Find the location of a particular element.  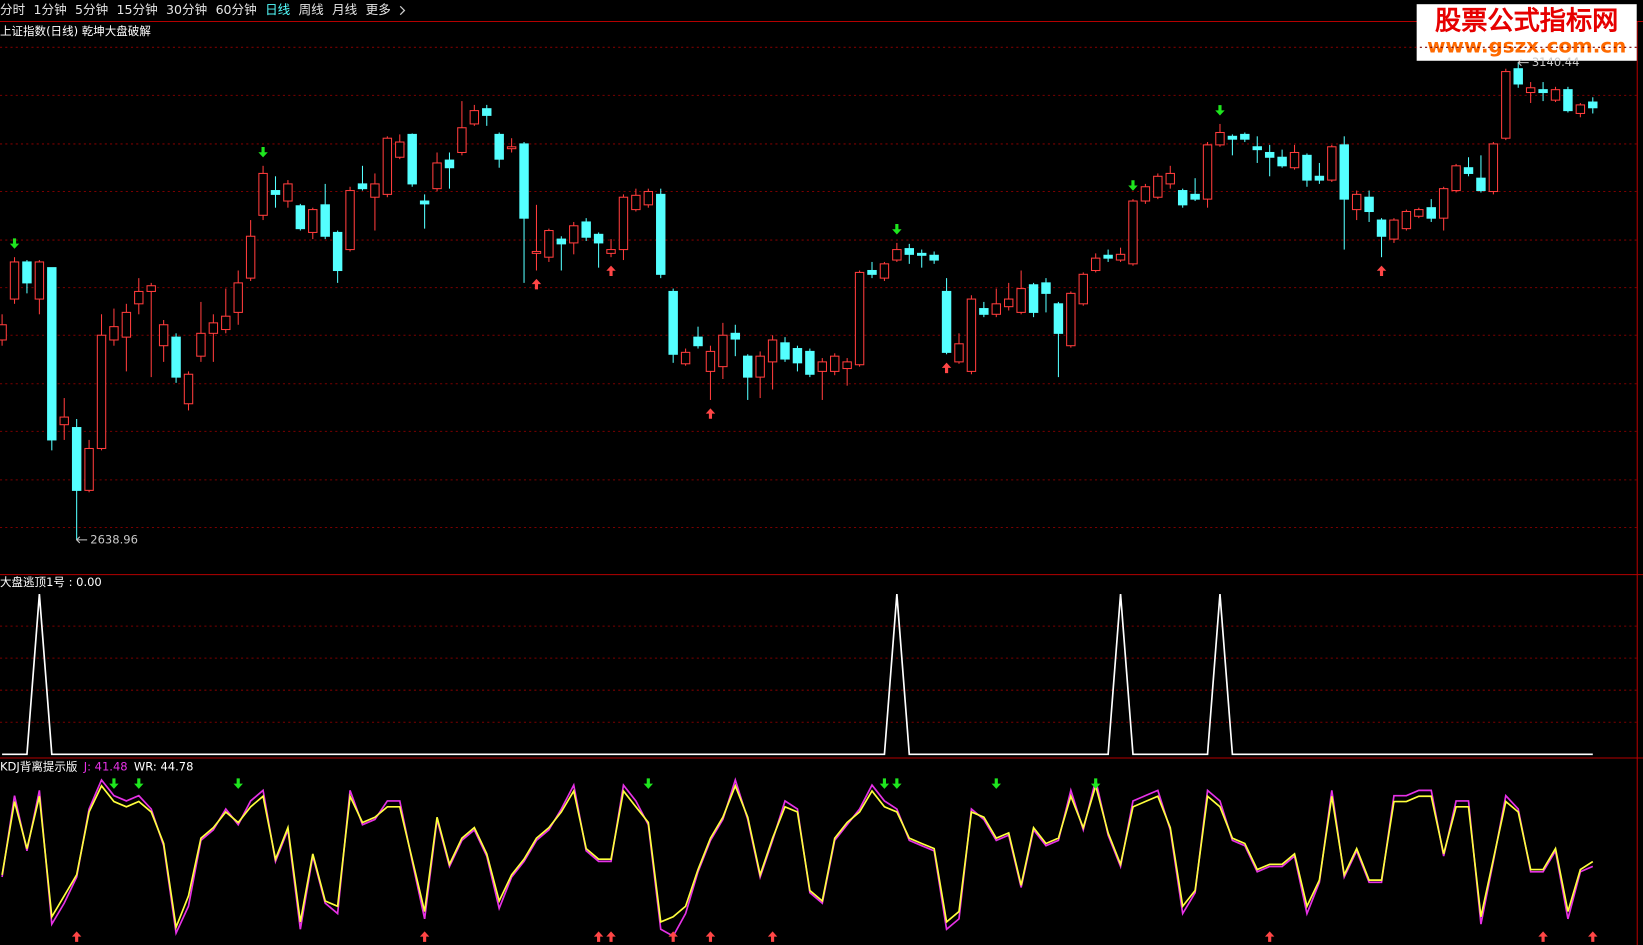

watermark-box is located at coordinates (1526, 32).